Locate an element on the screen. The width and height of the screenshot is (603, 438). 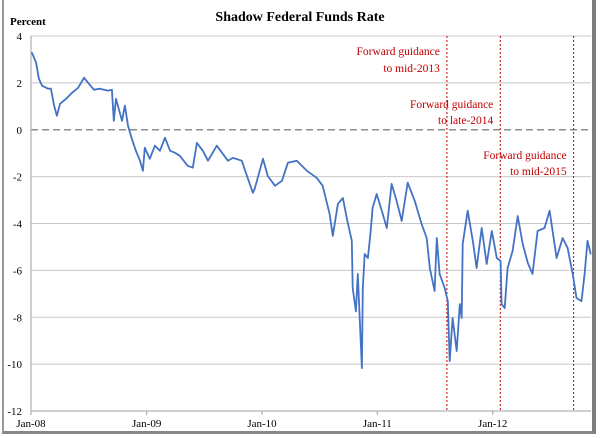
y-tick-label: -2 is located at coordinates (17, 178).